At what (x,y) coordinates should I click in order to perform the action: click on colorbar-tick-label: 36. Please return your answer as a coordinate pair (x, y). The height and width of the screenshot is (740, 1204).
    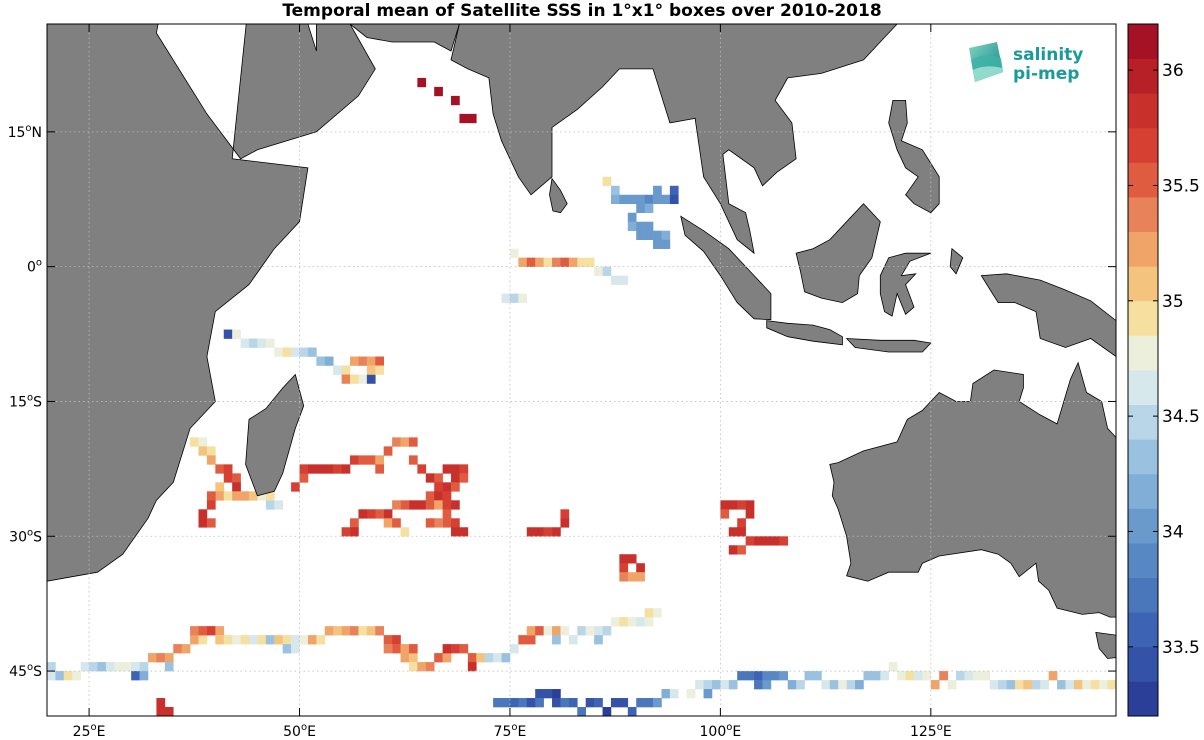
    Looking at the image, I should click on (1173, 71).